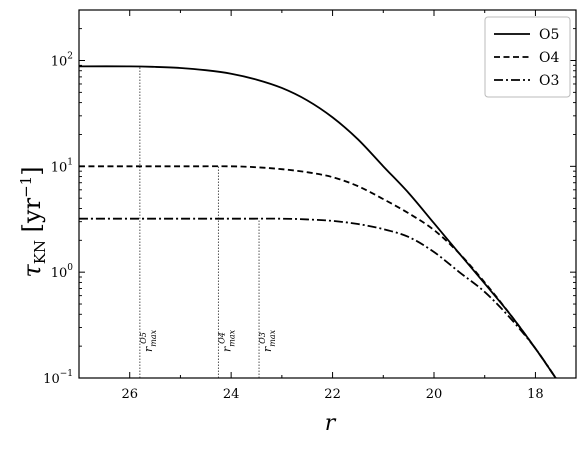 This screenshot has height=449, width=587. What do you see at coordinates (62, 272) in the screenshot?
I see `y-tick-label: 10⁰` at bounding box center [62, 272].